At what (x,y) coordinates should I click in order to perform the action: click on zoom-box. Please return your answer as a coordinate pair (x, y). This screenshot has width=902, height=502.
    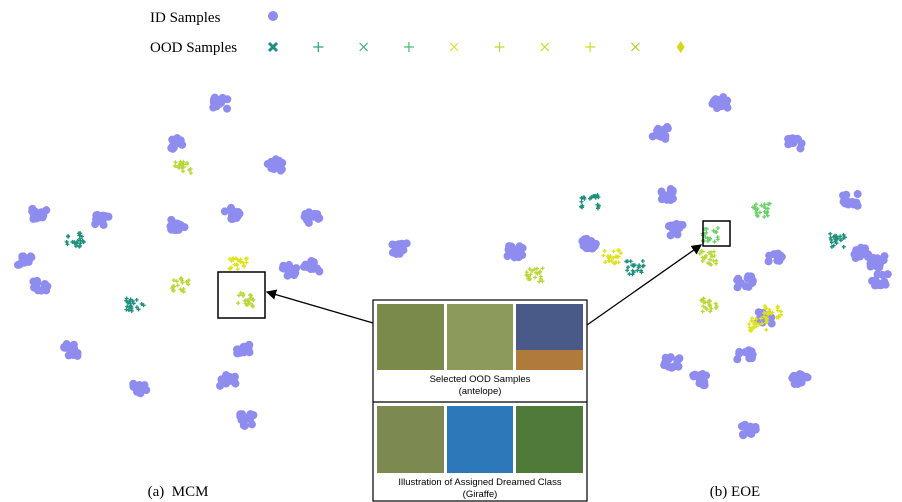
    Looking at the image, I should click on (716, 233).